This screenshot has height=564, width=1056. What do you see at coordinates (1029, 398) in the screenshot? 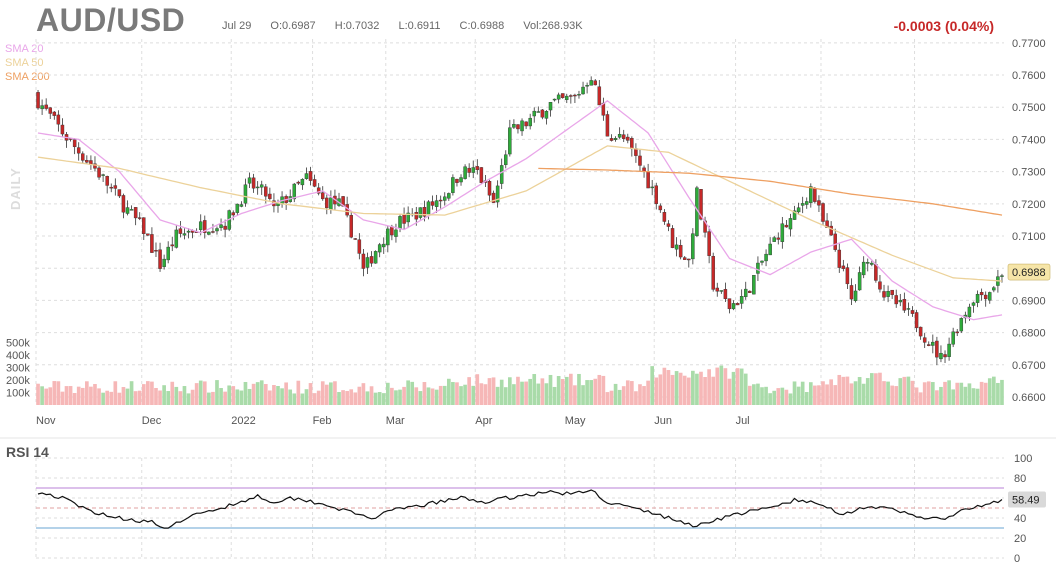
I see `y-tick-label: 0.6600` at bounding box center [1029, 398].